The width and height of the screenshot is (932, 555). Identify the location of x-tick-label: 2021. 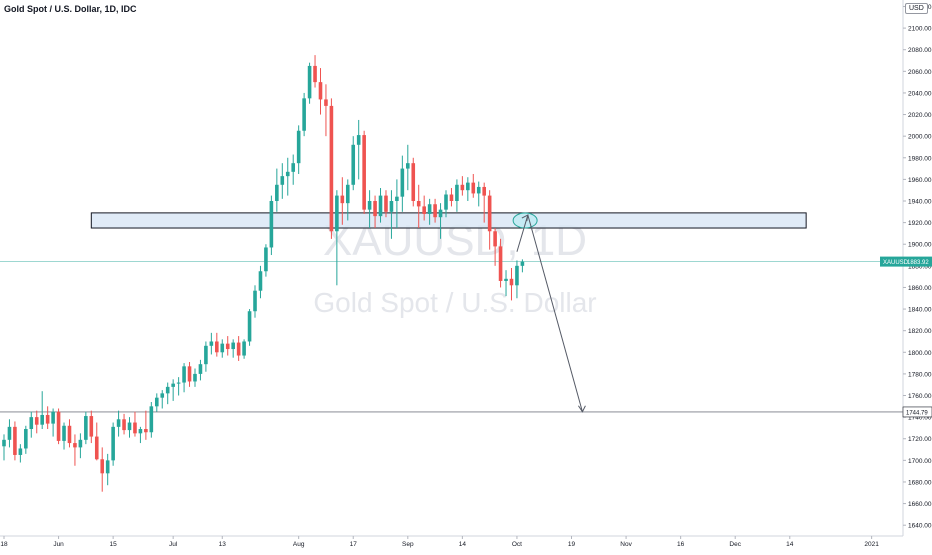
(871, 544).